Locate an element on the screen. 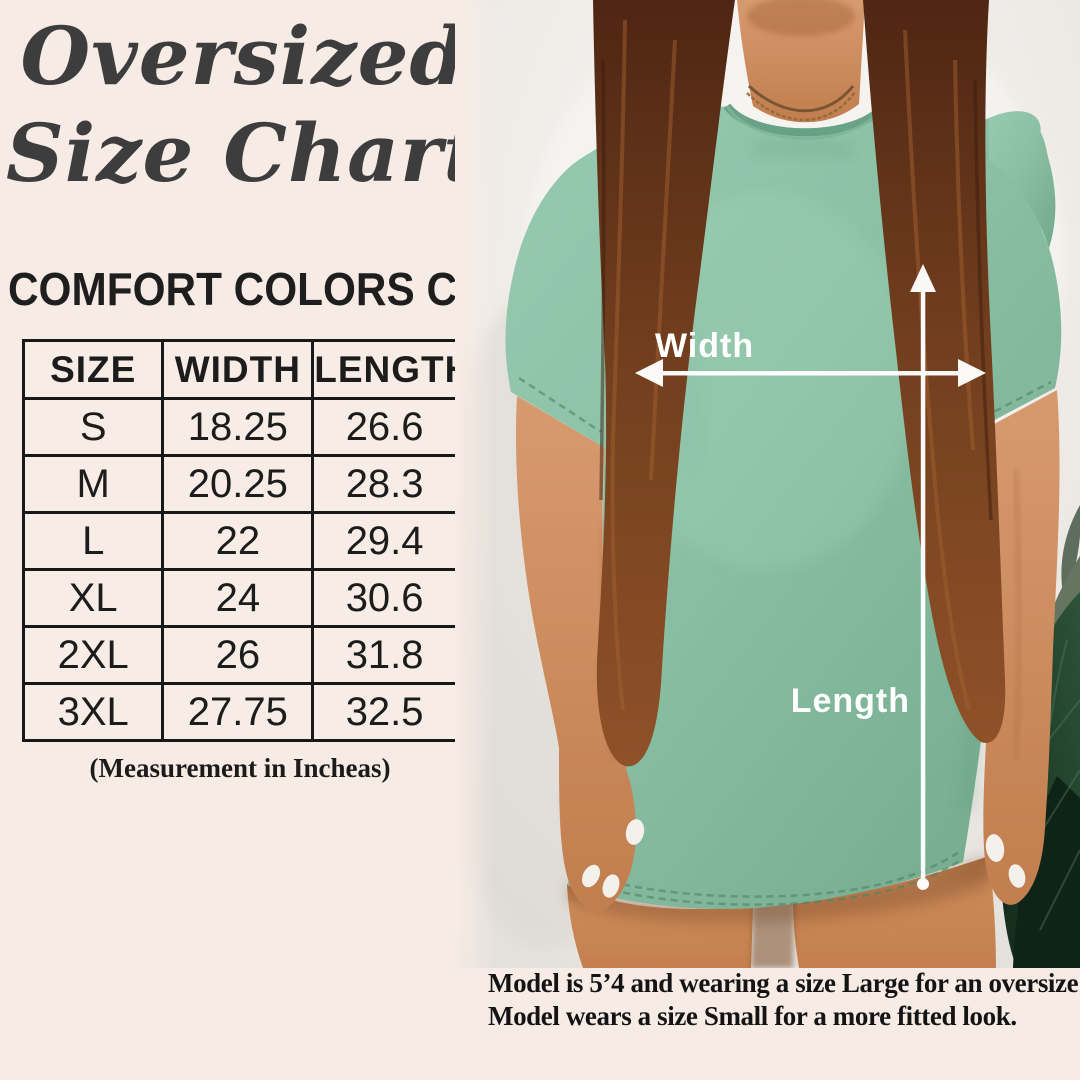  cell-length: 28.3 is located at coordinates (384, 484).